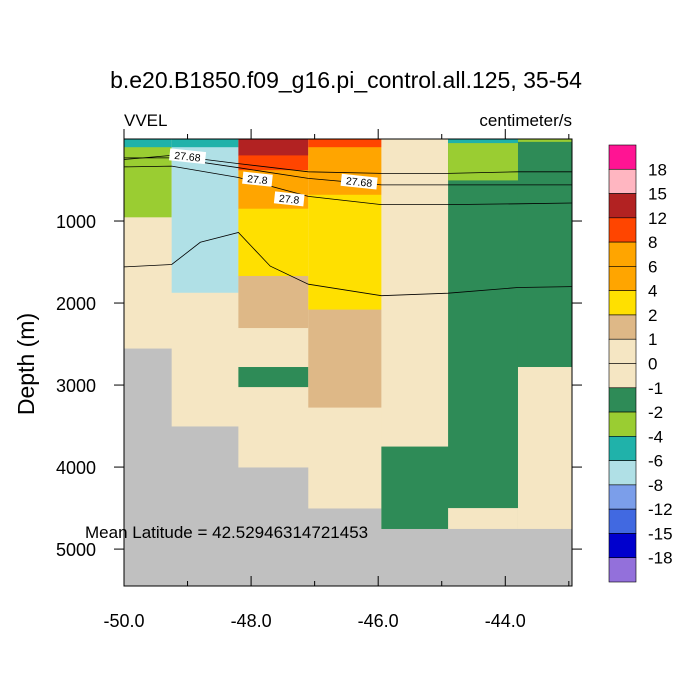 This screenshot has width=700, height=700. Describe the element at coordinates (123, 621) in the screenshot. I see `x-tick-label-0: -50.0` at that location.